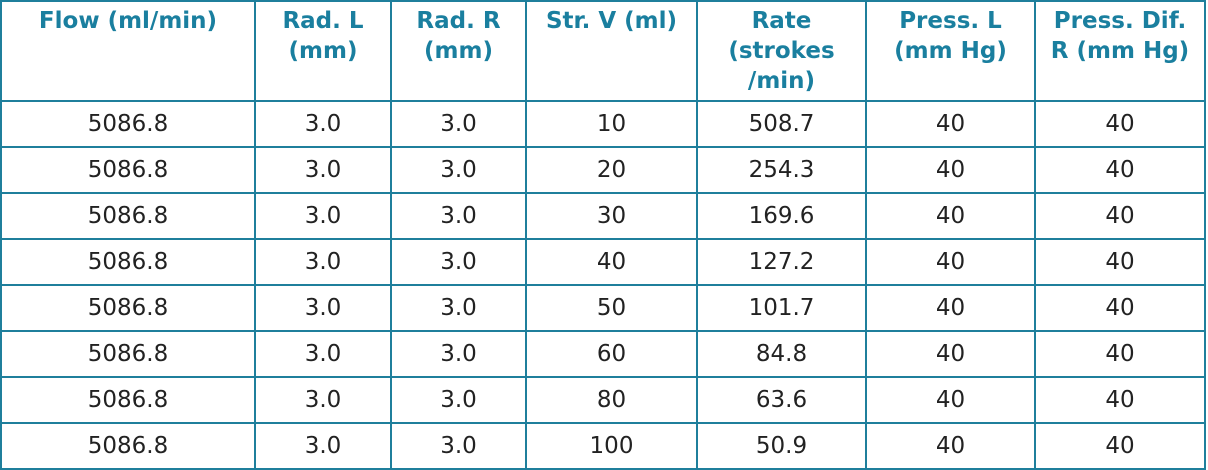 Image resolution: width=1208 pixels, height=470 pixels. Describe the element at coordinates (611, 354) in the screenshot. I see `table-cell: 60` at that location.